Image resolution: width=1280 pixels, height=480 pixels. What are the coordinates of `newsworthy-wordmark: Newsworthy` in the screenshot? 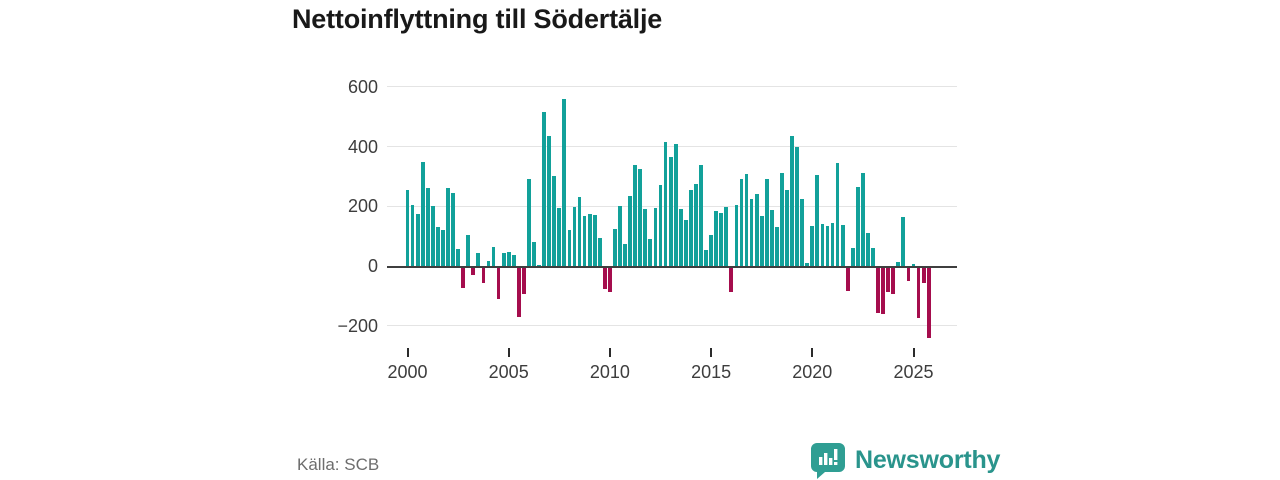 It's located at (928, 459).